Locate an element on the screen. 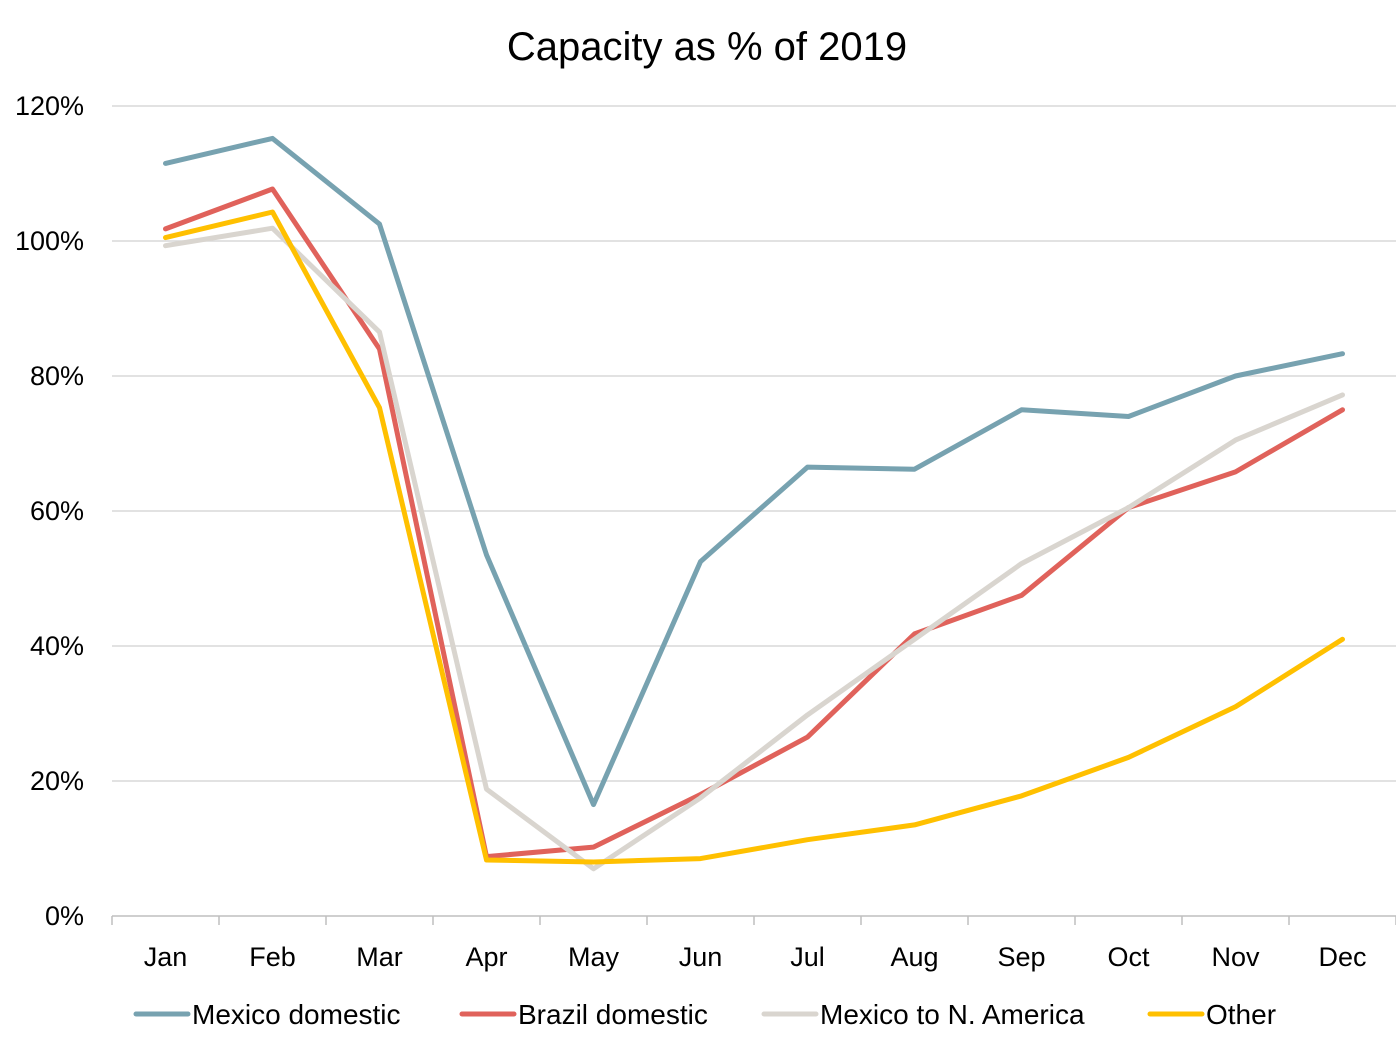 This screenshot has height=1046, width=1396. legend-label: Mexico to N. America is located at coordinates (952, 1014).